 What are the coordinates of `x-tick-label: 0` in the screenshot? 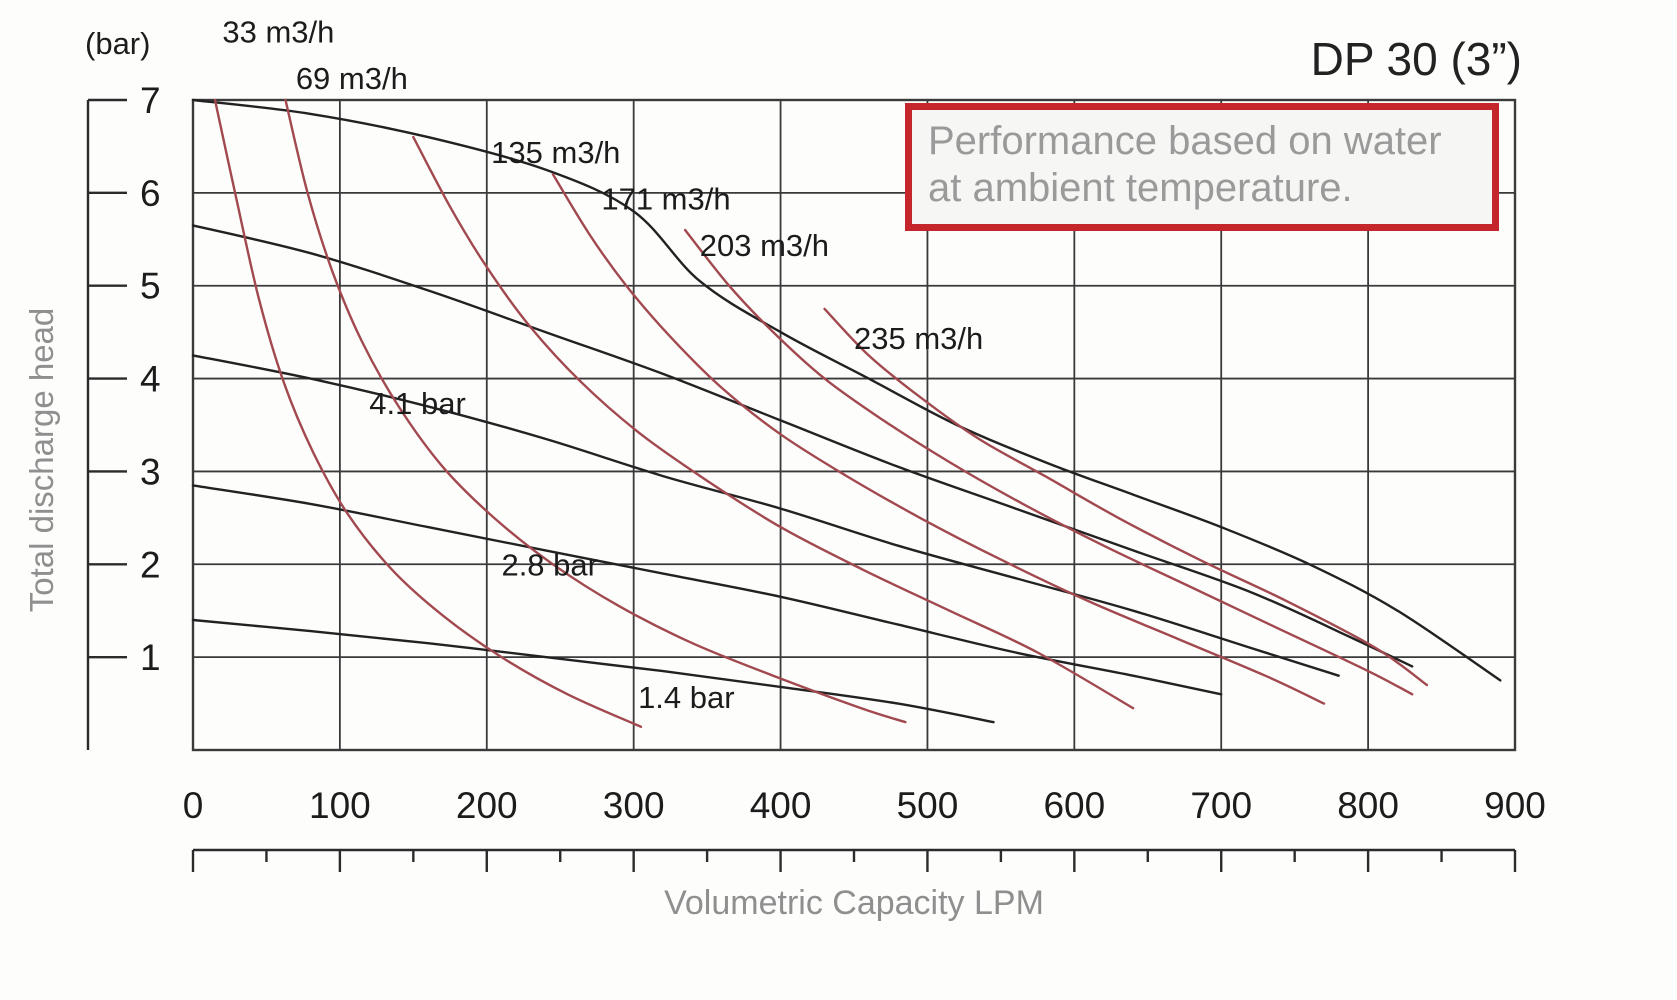 It's located at (193, 805).